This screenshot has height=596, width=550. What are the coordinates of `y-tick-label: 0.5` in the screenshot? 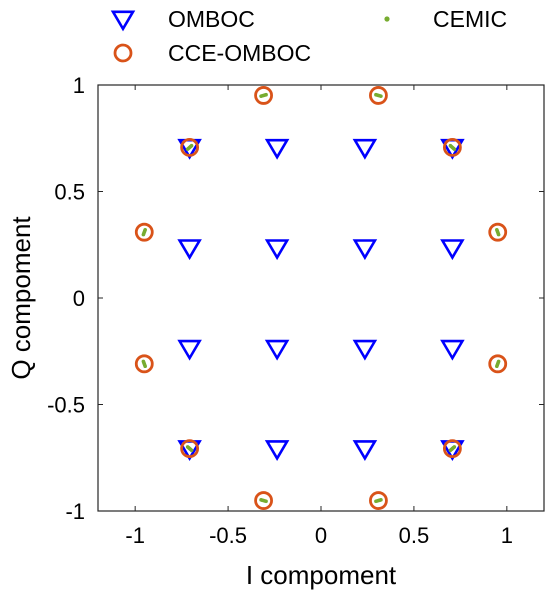 It's located at (69, 192).